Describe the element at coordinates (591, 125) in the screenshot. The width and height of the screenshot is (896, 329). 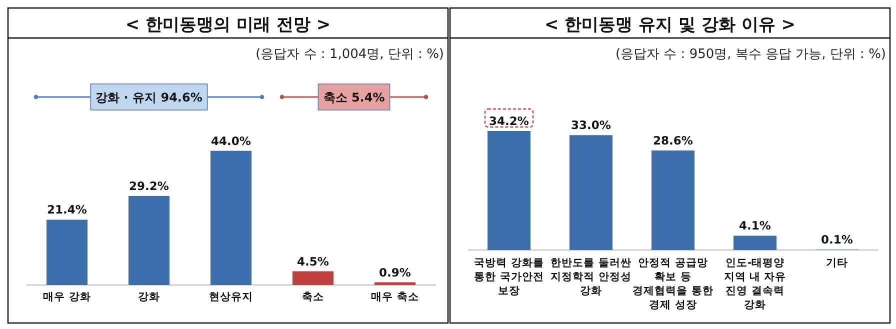
I see `data-label: 33.0%` at that location.